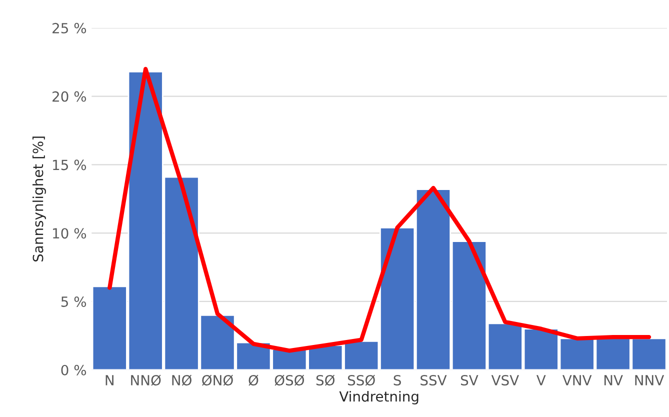 Image resolution: width=669 pixels, height=417 pixels. I want to click on x-tick-label: NV, so click(613, 380).